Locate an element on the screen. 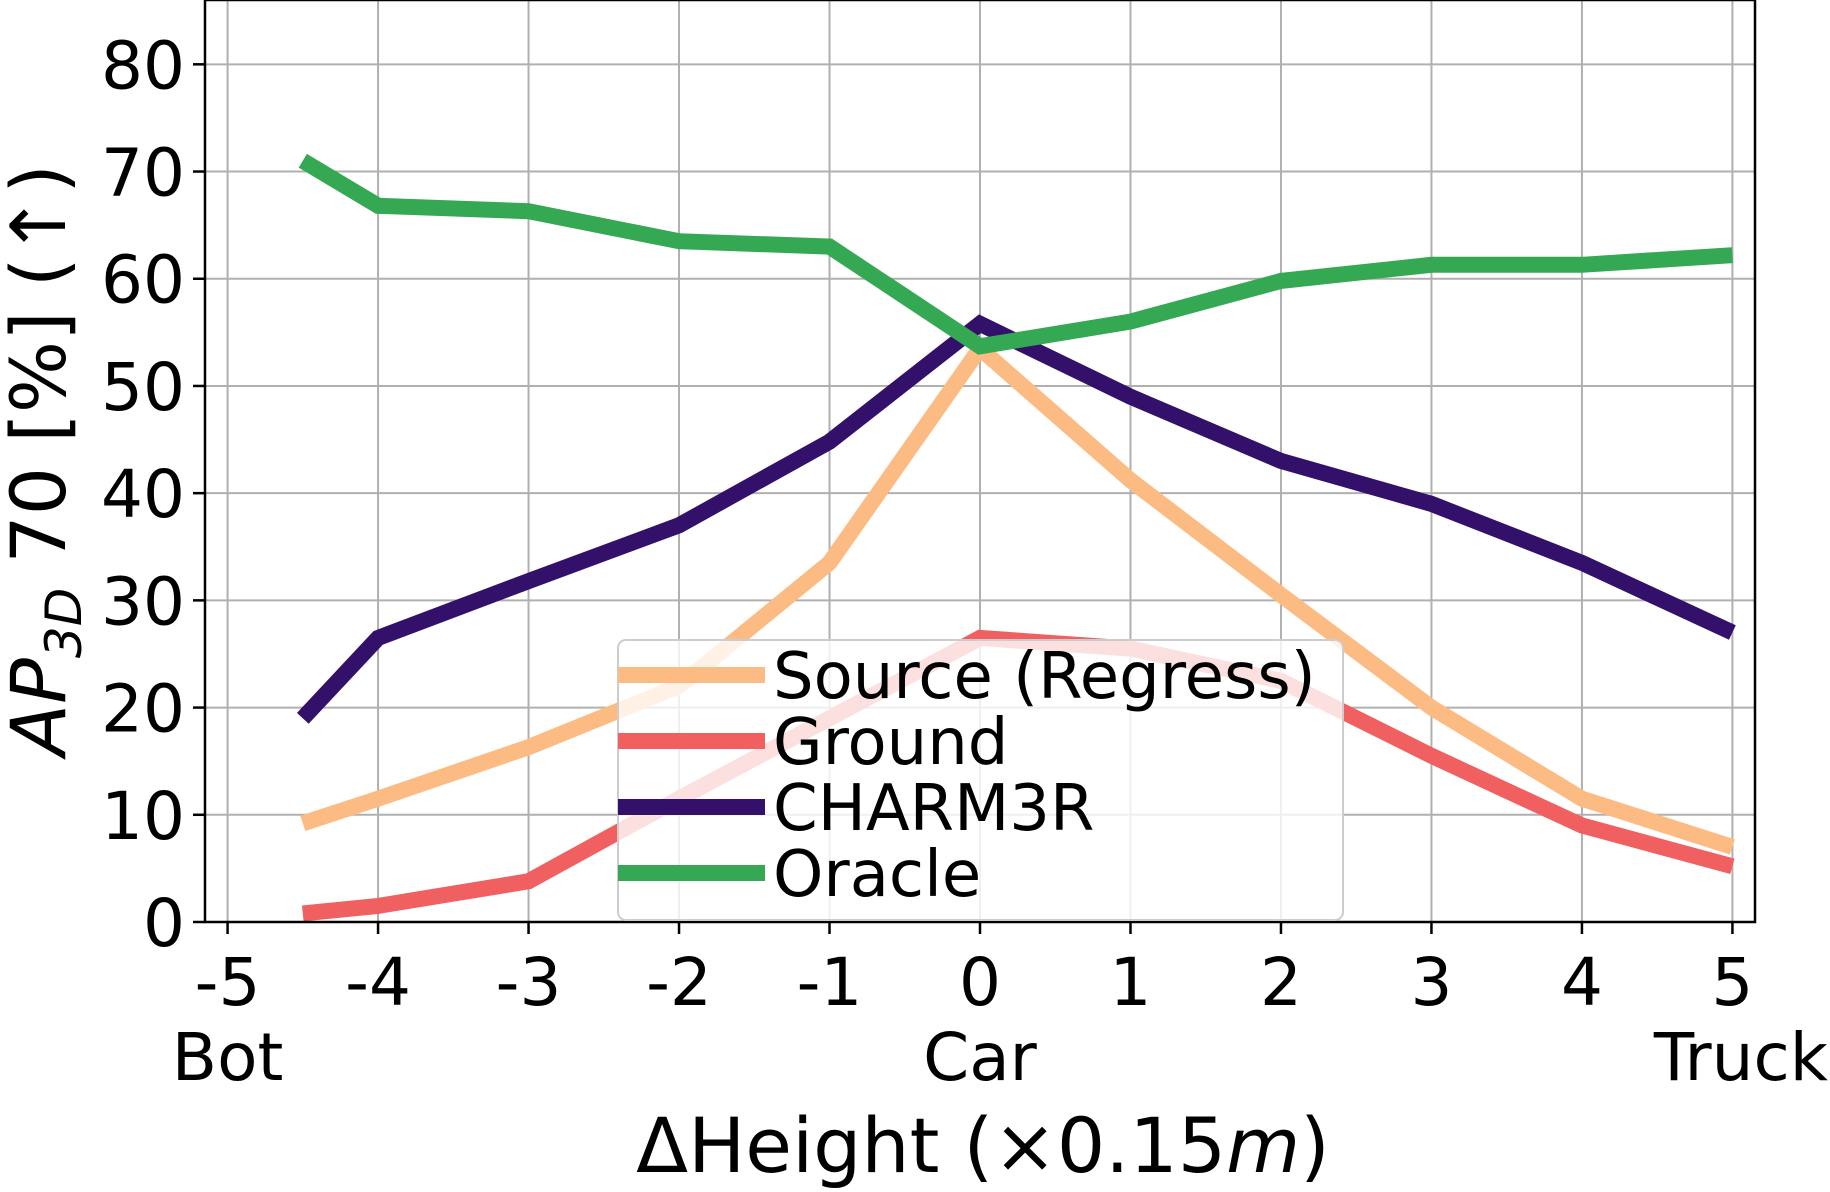  legend-label-charm3r: CHARM3R is located at coordinates (933, 809).